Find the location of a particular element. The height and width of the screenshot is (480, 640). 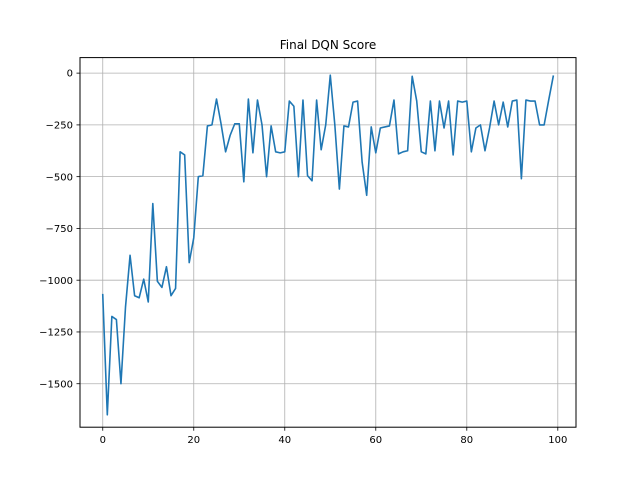

y-axis-ticks: 0 −250 −500 −750 −1000 −1250 −1500 is located at coordinates (59, 229).